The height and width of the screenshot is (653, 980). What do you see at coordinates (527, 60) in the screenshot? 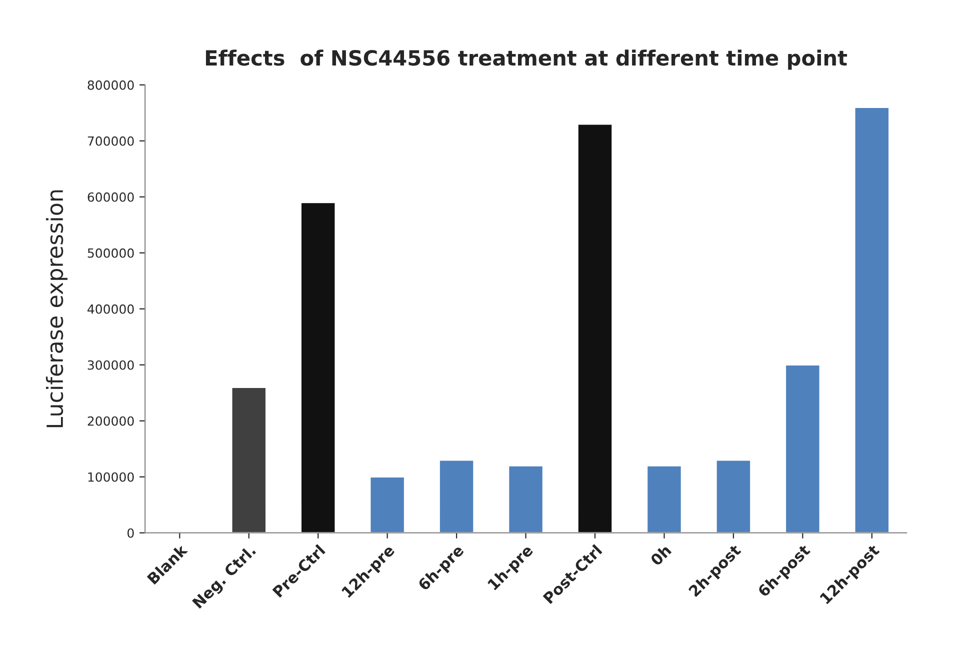
I see `chart-title: Effects of NSC44556 treatment at different time point` at bounding box center [527, 60].